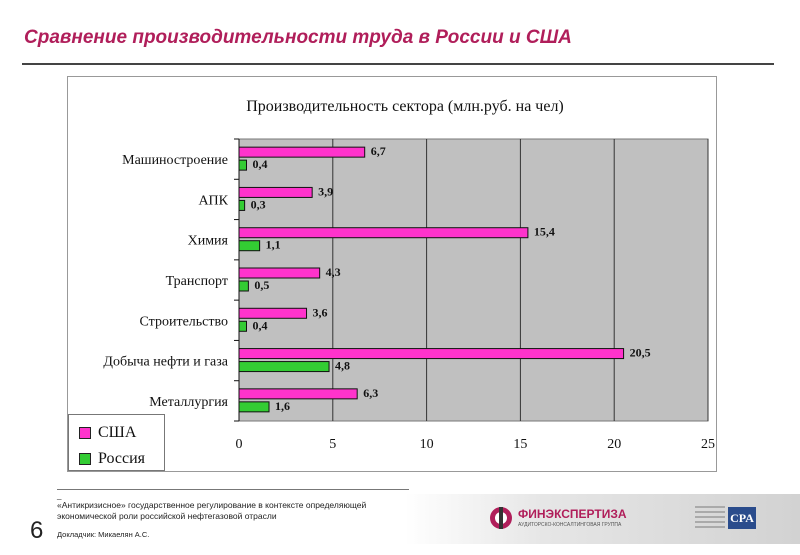  I want to click on category-label: Металлургия, so click(188, 402).